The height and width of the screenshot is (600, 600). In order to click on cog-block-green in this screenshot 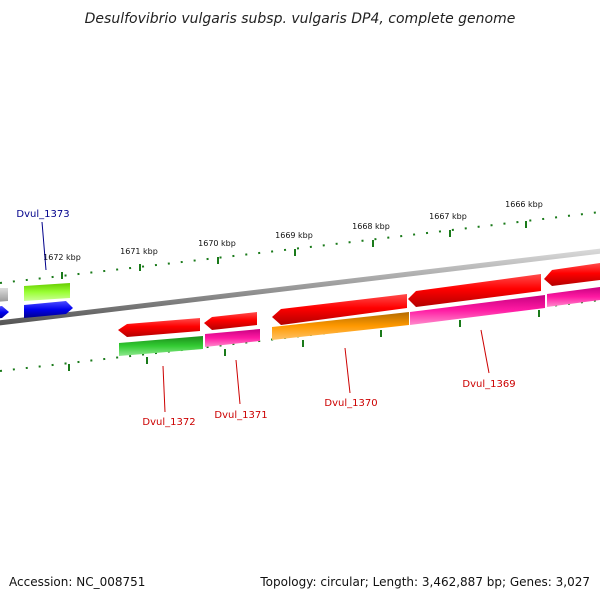, I will do `click(161, 346)`.